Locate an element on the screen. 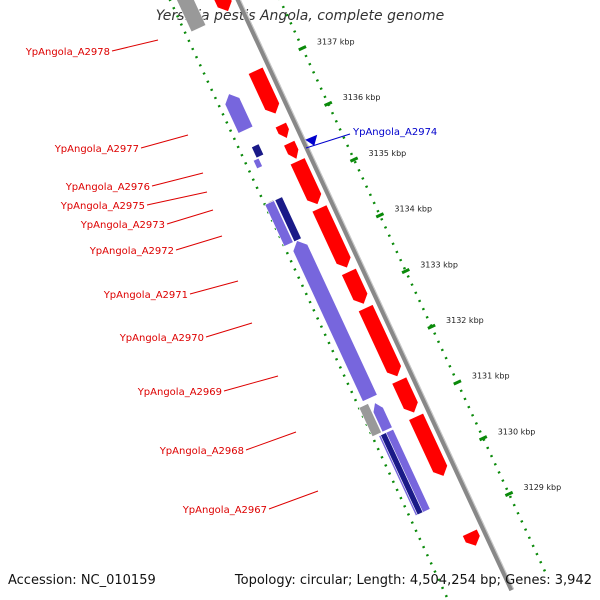 Image resolution: width=600 pixels, height=600 pixels. gene-label: YpAngola_A2978 is located at coordinates (67, 52).